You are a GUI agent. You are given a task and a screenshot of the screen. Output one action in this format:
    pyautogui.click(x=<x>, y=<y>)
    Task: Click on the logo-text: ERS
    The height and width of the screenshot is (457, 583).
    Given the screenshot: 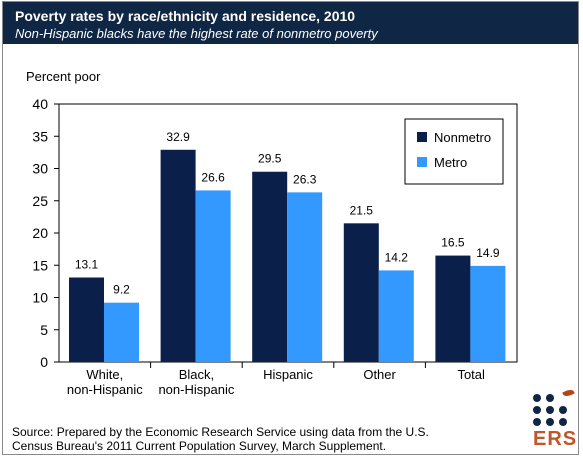 What is the action you would take?
    pyautogui.click(x=555, y=439)
    